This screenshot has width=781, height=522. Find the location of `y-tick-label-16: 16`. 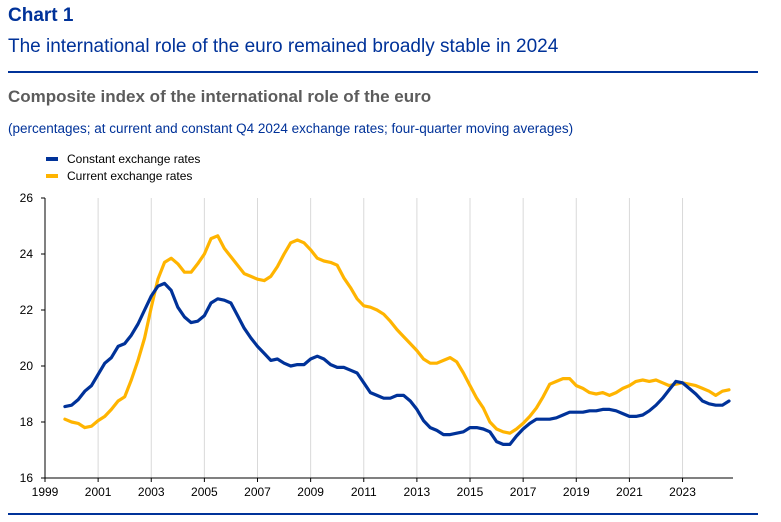

y-tick-label-16: 16 is located at coordinates (27, 478).